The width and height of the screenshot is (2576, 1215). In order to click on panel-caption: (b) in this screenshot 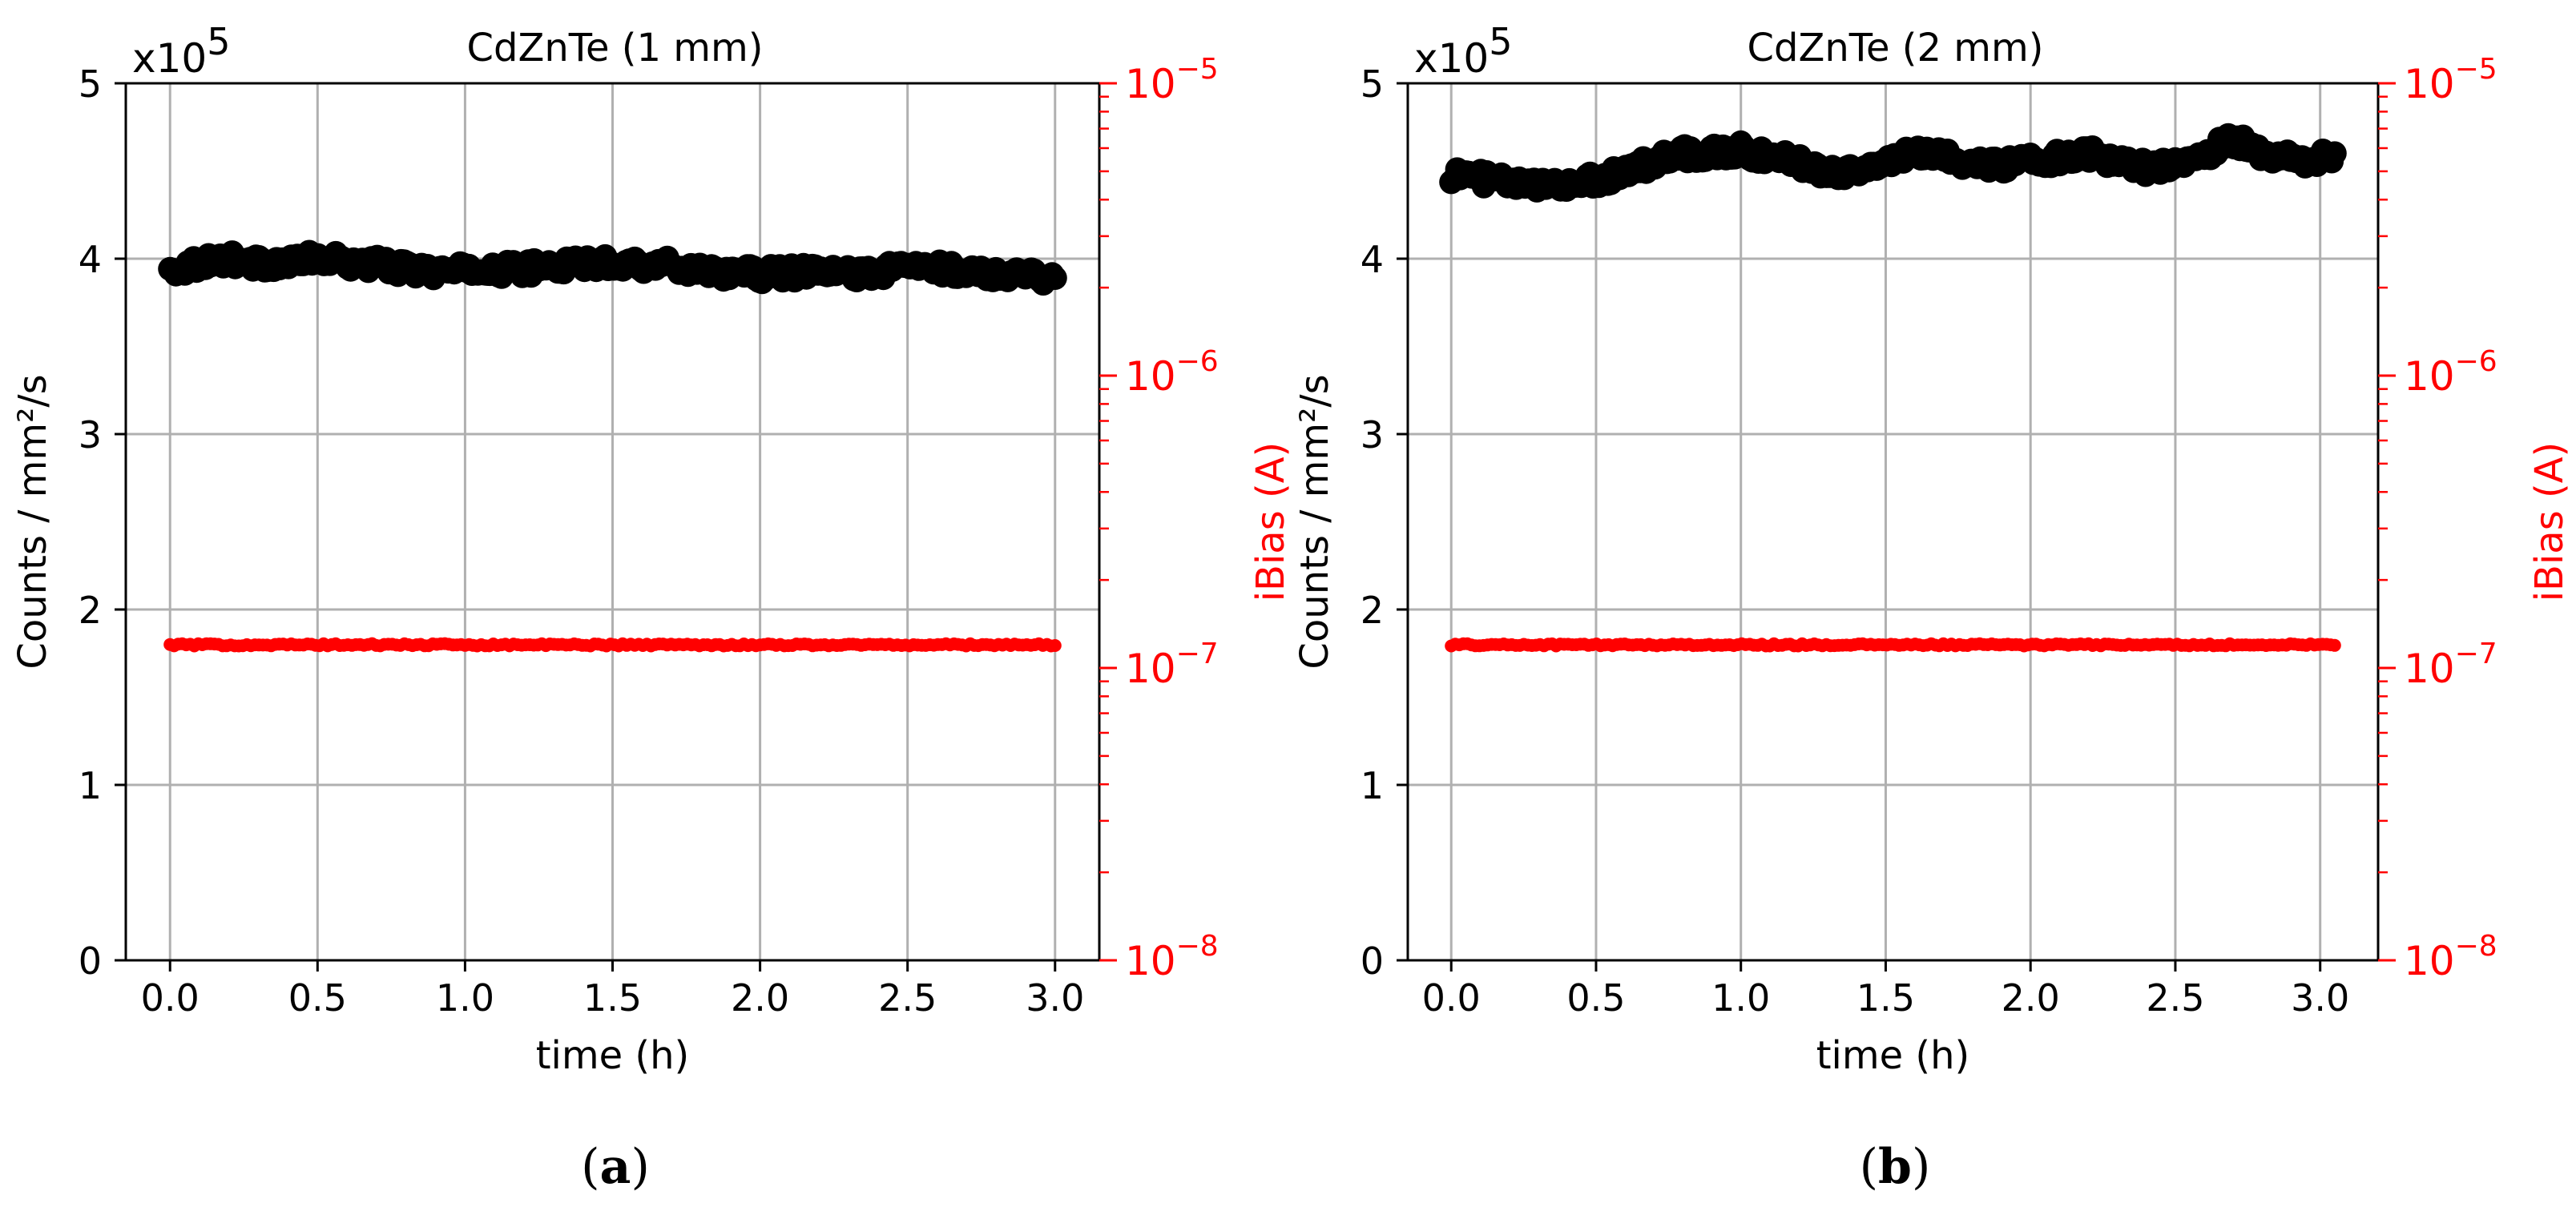, I will do `click(1895, 1167)`.